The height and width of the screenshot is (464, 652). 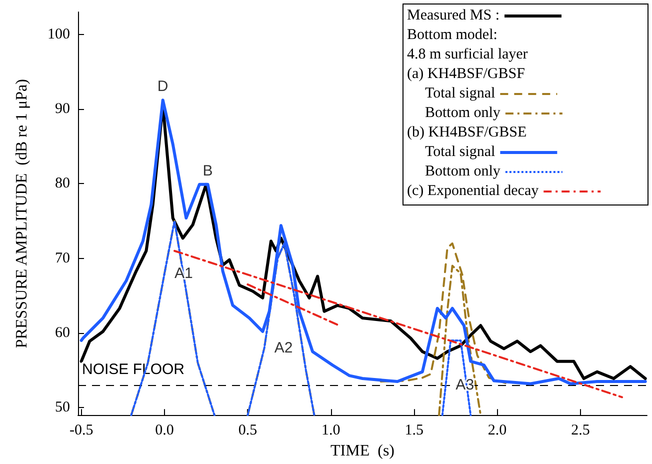 What do you see at coordinates (59, 34) in the screenshot?
I see `y-tick-label: 100` at bounding box center [59, 34].